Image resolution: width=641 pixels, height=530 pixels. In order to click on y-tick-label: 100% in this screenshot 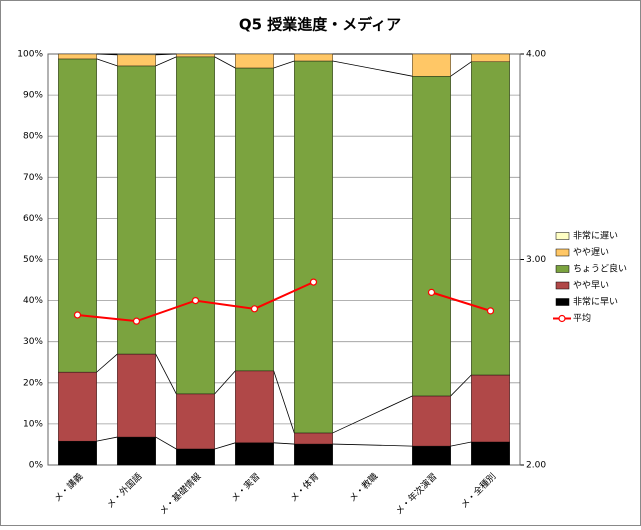, I will do `click(30, 55)`.